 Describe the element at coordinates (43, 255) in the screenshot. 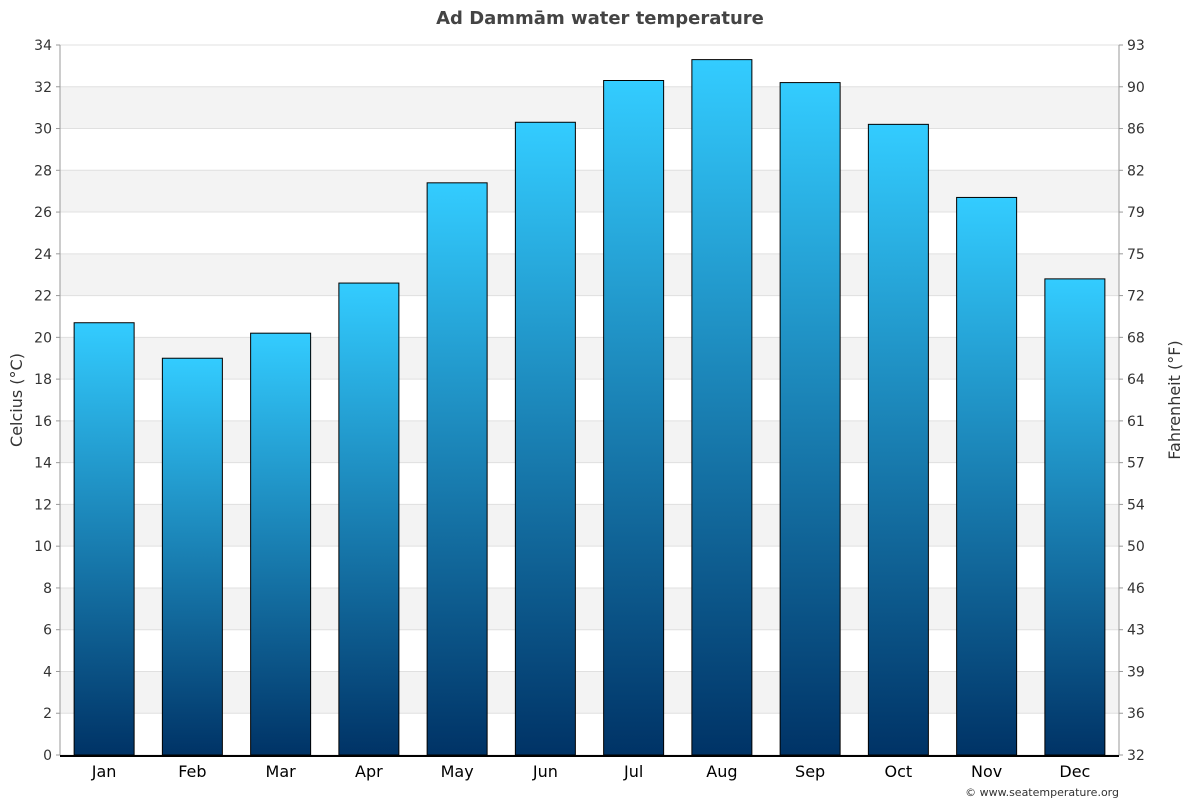

I see `y-tick-label: 24` at that location.